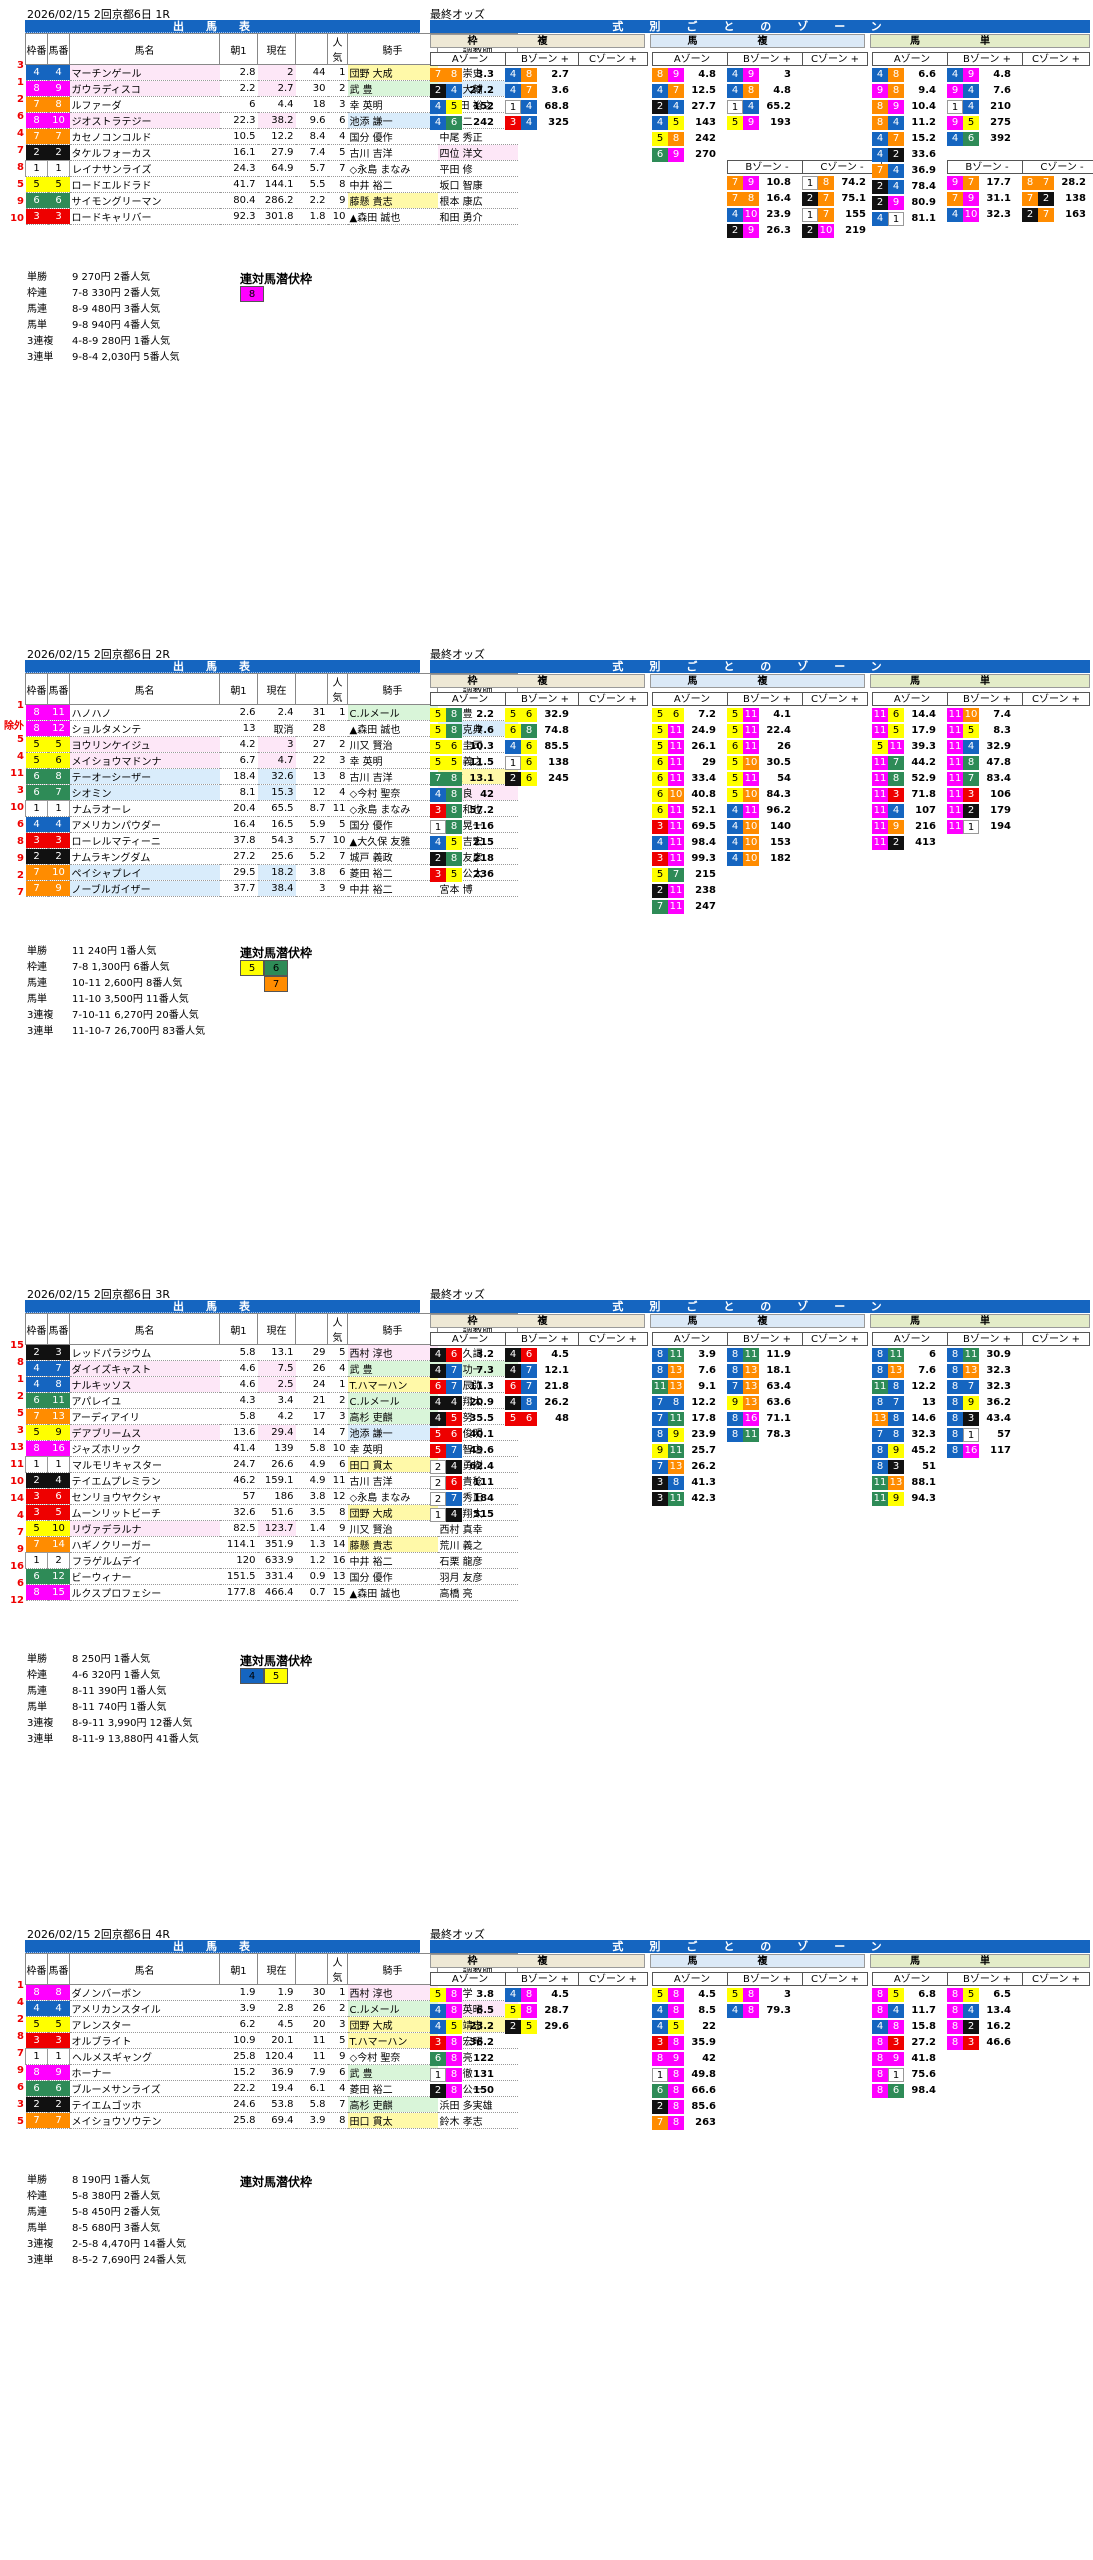 This screenshot has width=1093, height=2560. Describe the element at coordinates (271, 1528) in the screenshot. I see `horse-row: 5 10 リヴァデラルナ 82.5 123.7 1.4 9 川又 賢治 西村 真幸` at that location.